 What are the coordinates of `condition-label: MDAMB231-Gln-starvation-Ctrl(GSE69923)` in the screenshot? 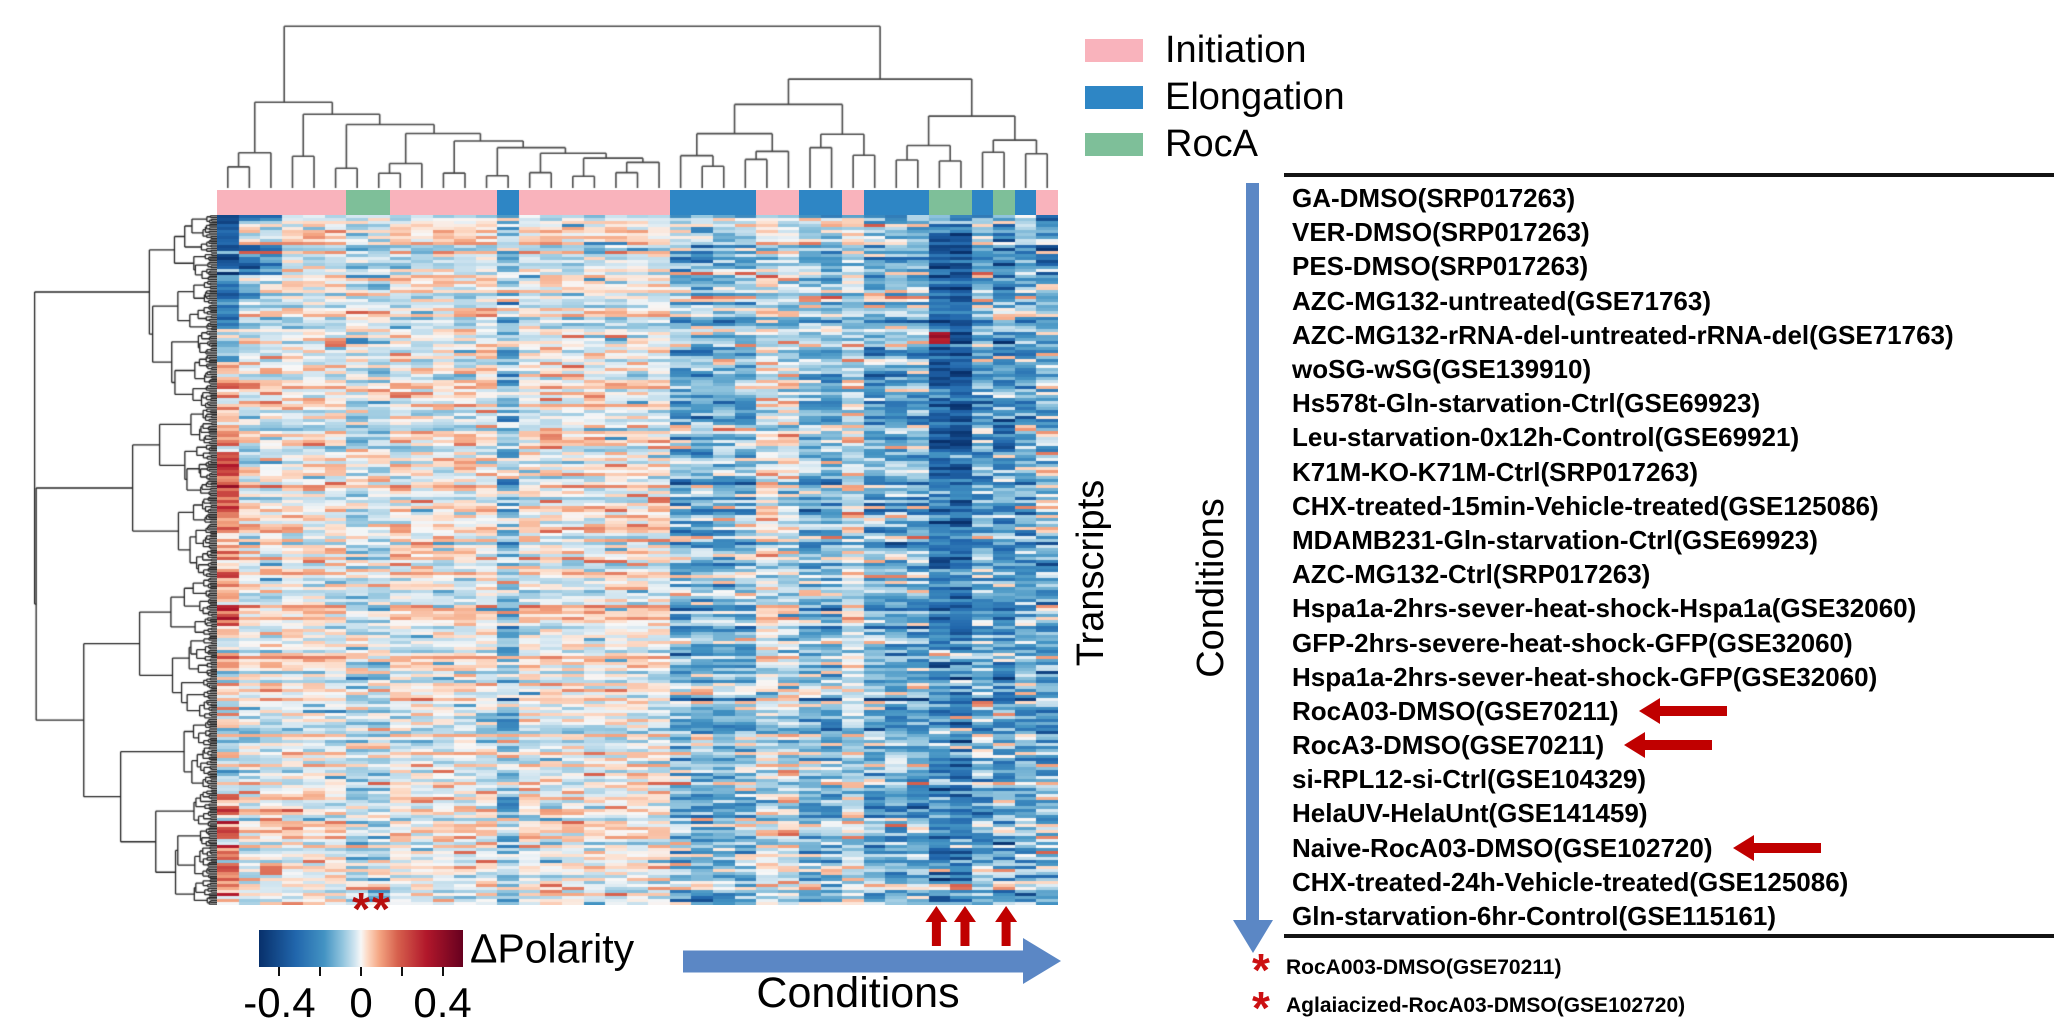 It's located at (1555, 539).